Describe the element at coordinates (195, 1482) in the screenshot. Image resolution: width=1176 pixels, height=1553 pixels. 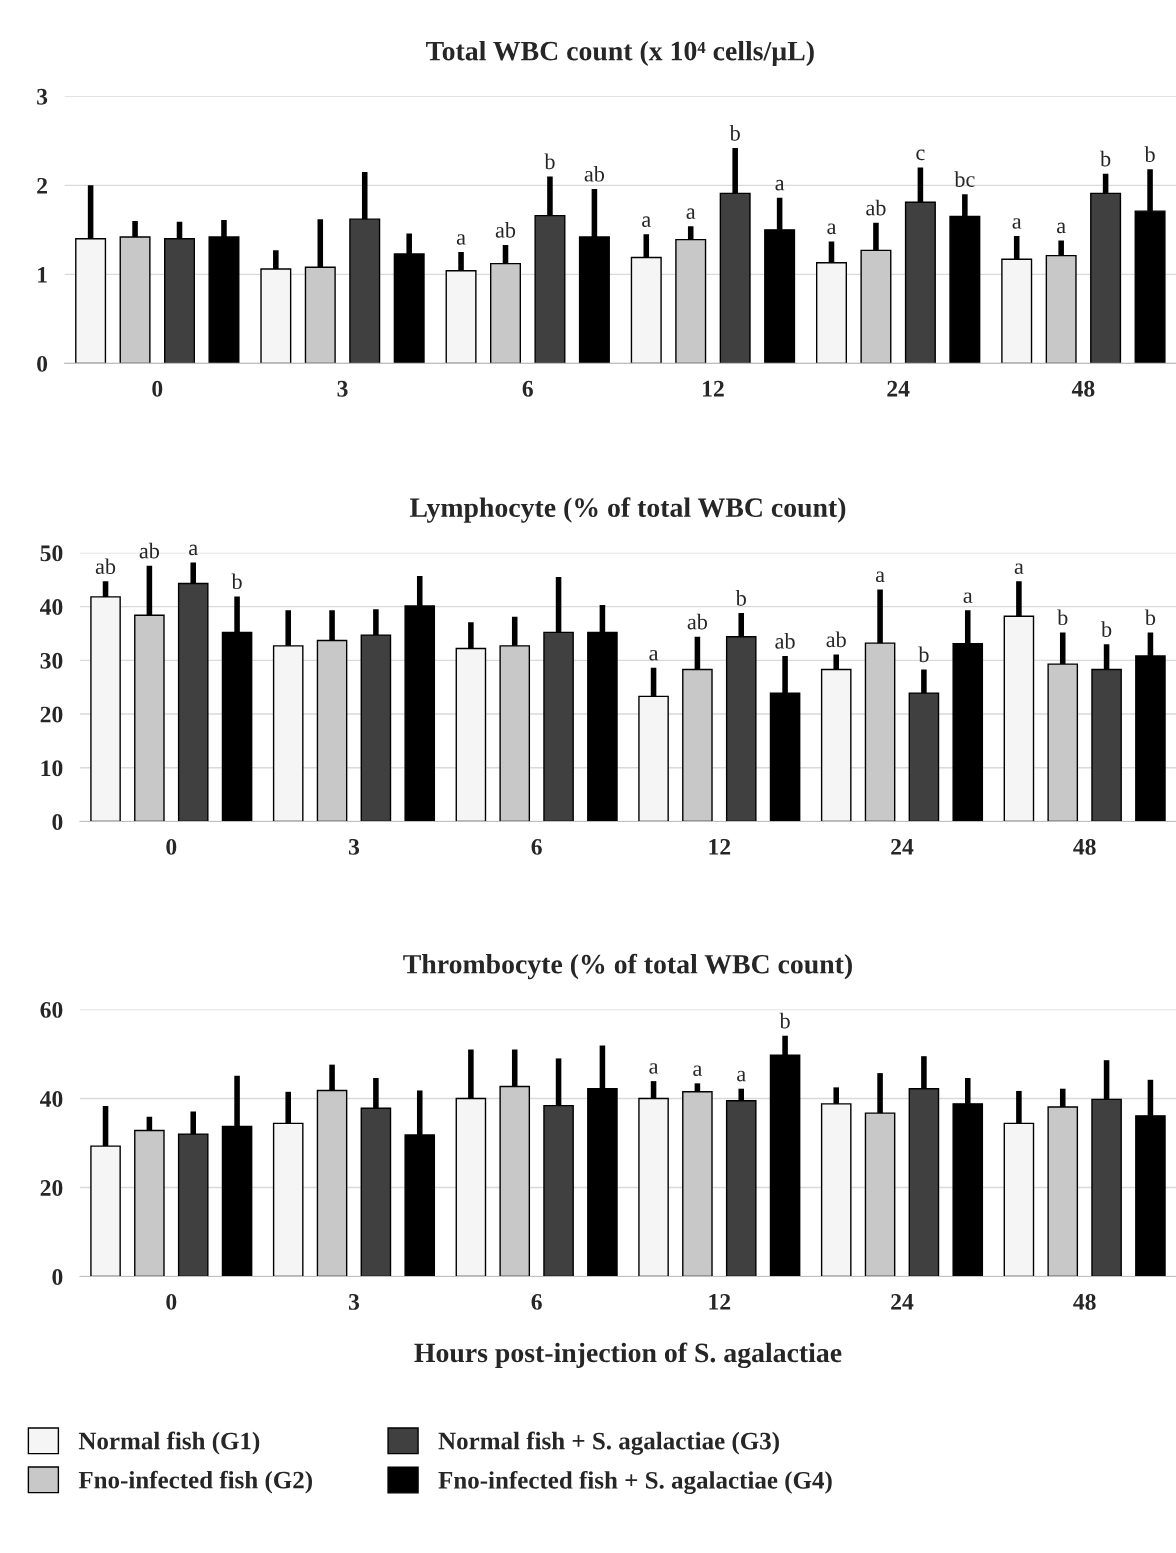
I see `legend-label: Fno-infected fish (G2)` at that location.